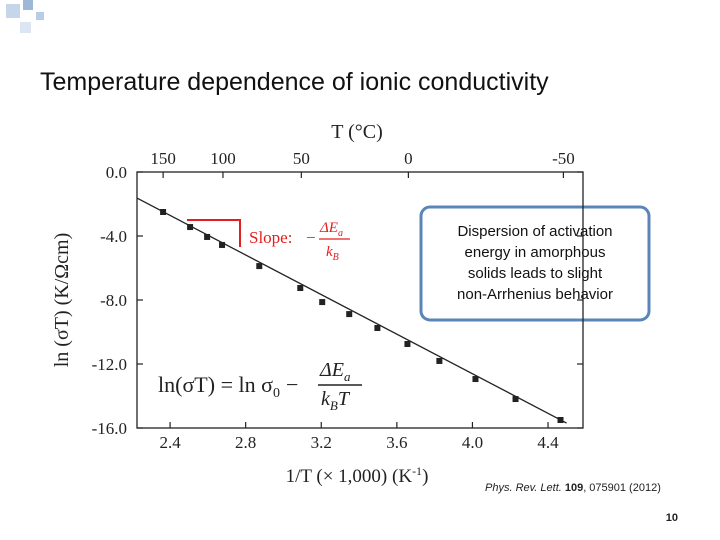  What do you see at coordinates (563, 158) in the screenshot?
I see `top-tick-label: -50` at bounding box center [563, 158].